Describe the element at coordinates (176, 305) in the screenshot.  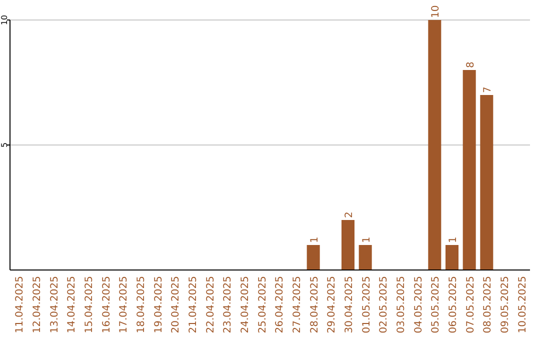
I see `x-tick-label: 20.04.2025` at that location.